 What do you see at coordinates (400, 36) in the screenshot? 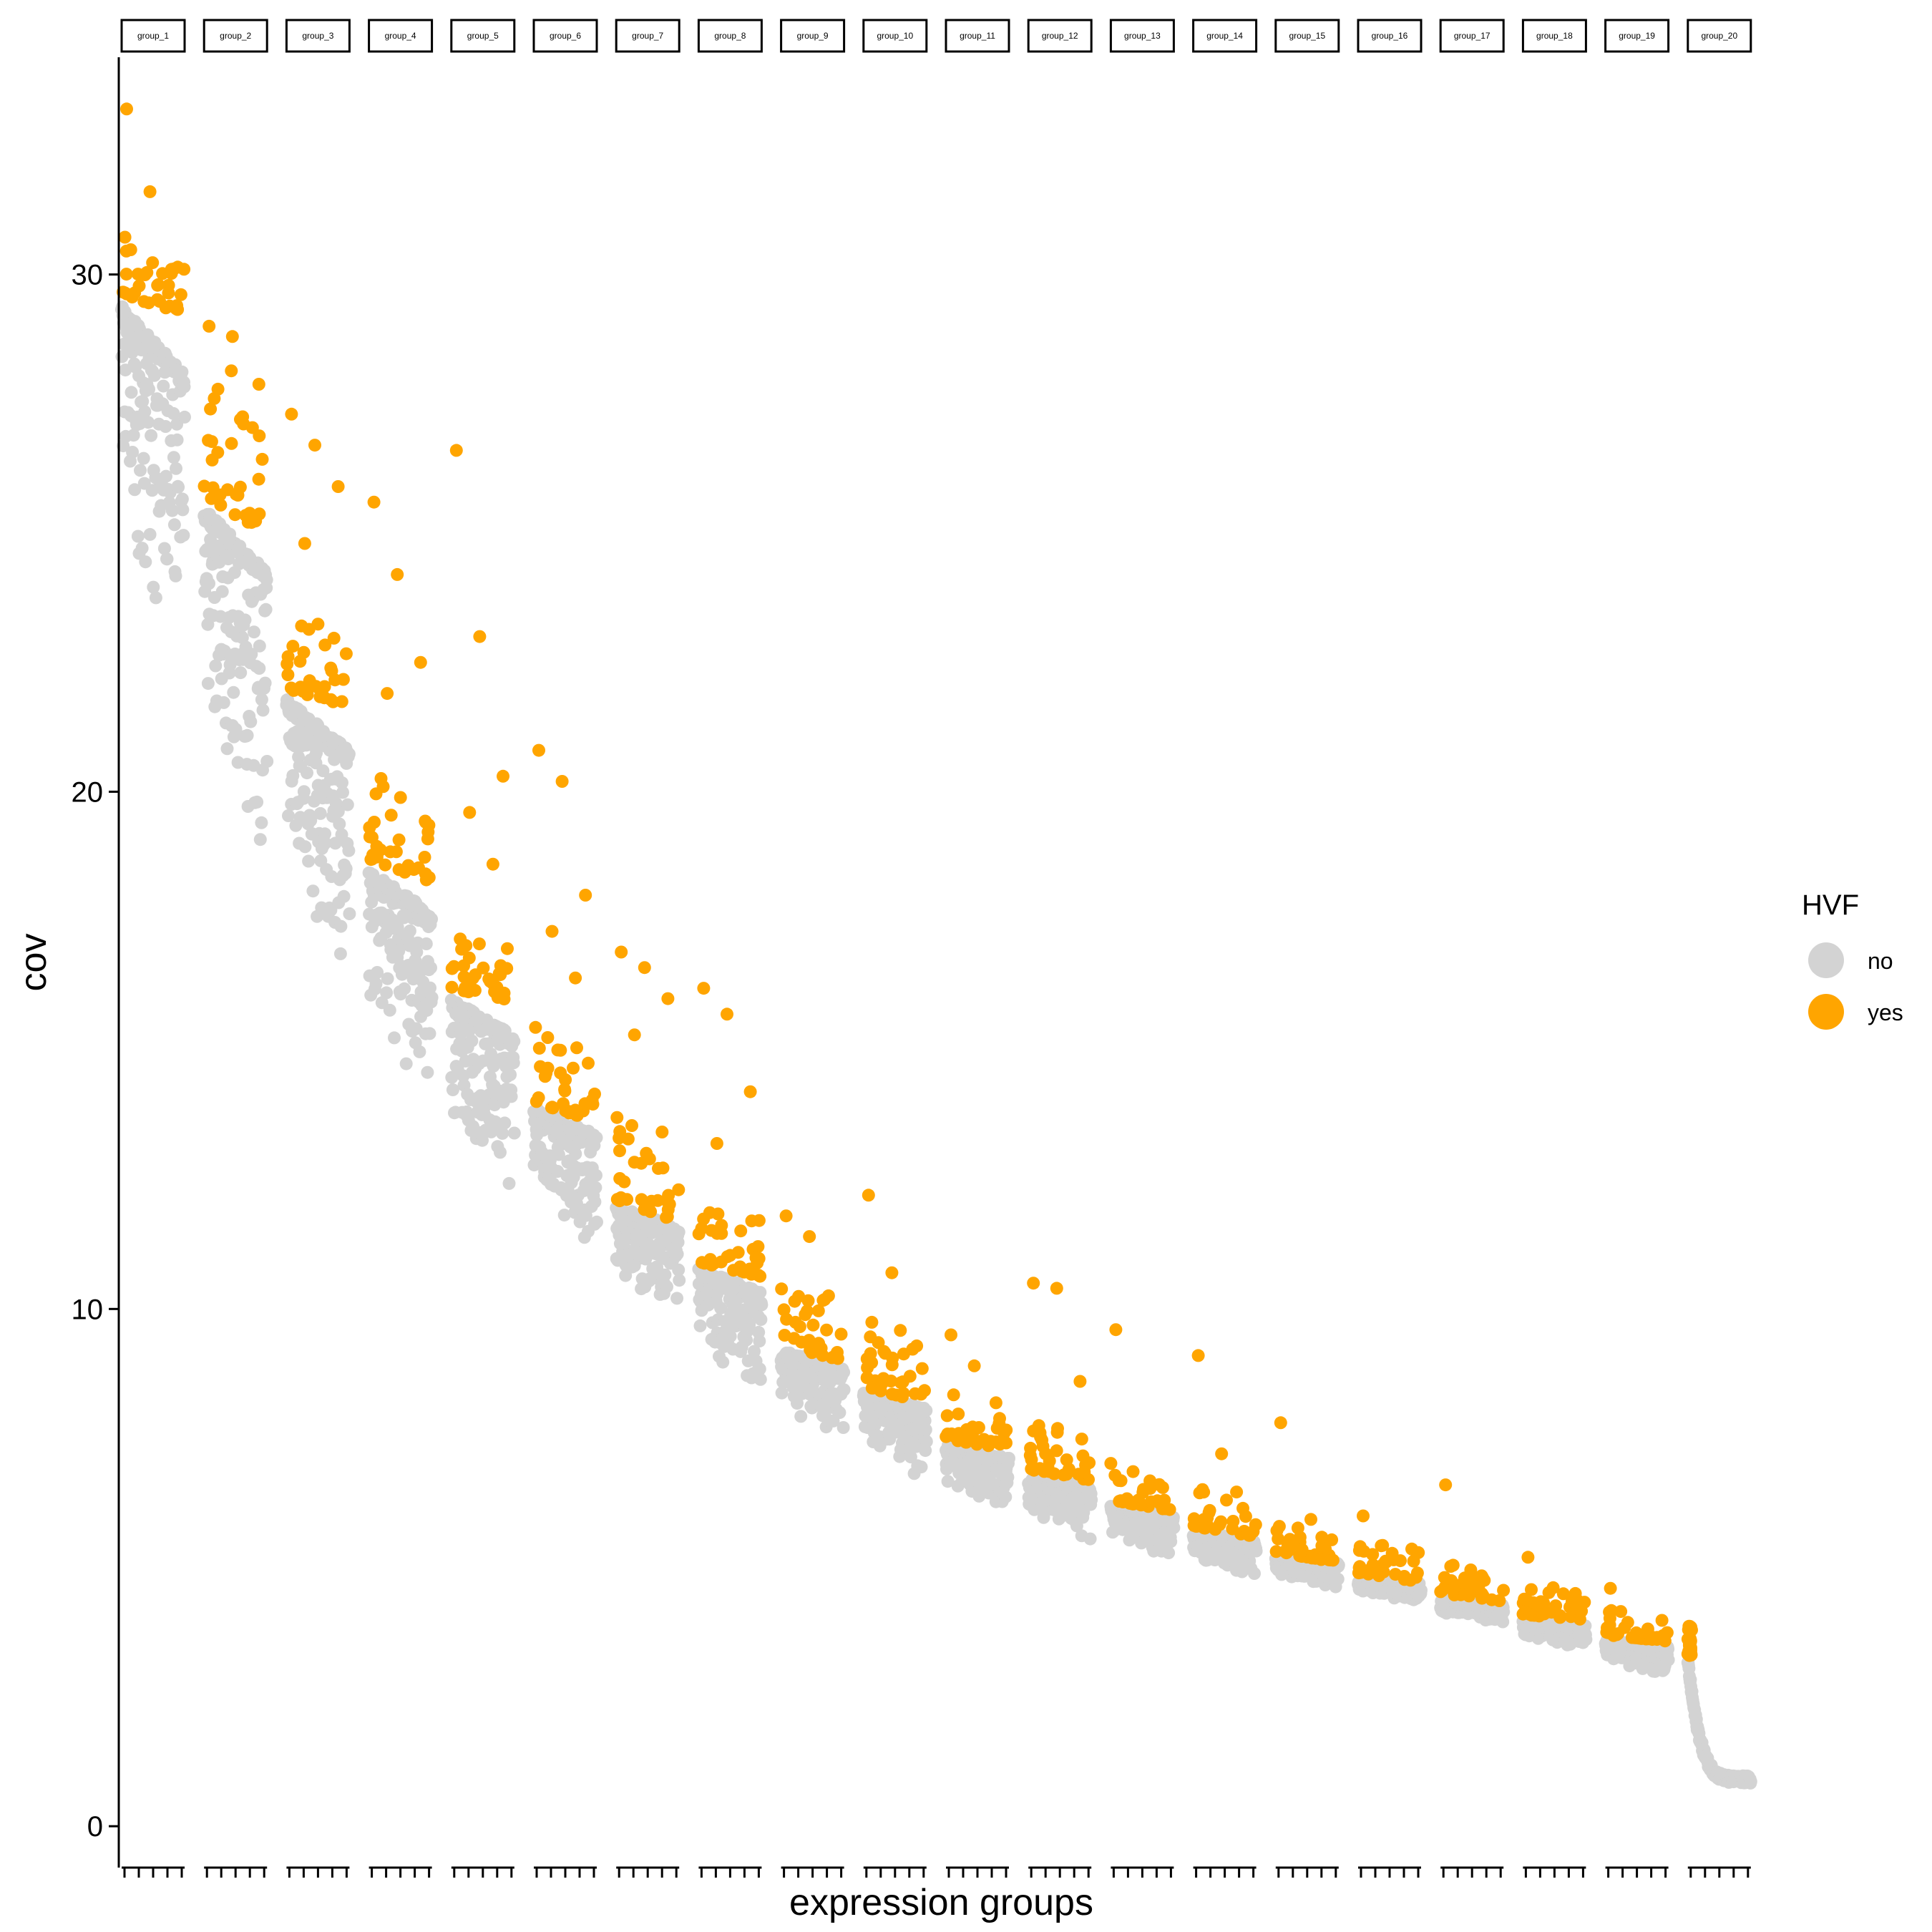
I see `facet-strip-label: group_4` at bounding box center [400, 36].